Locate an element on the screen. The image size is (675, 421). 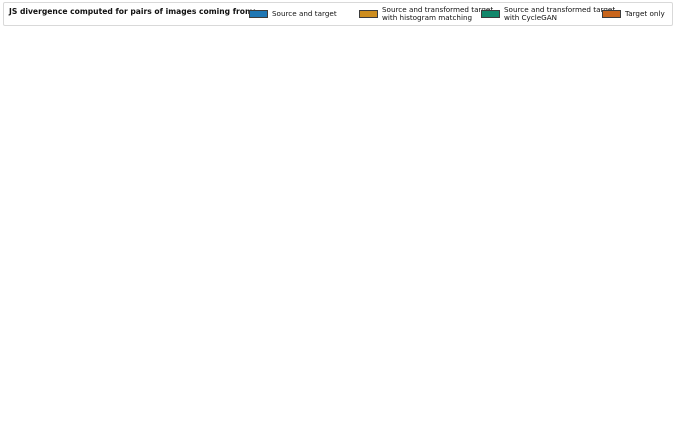
legend-item-target-only: Target only is located at coordinates (638, 14).